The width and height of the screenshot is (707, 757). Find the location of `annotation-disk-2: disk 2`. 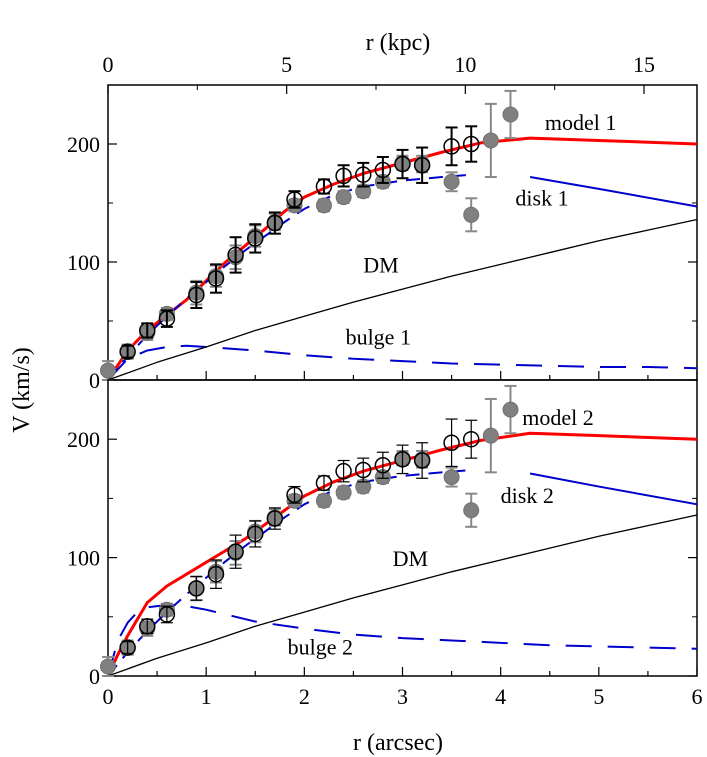

annotation-disk-2: disk 2 is located at coordinates (527, 495).